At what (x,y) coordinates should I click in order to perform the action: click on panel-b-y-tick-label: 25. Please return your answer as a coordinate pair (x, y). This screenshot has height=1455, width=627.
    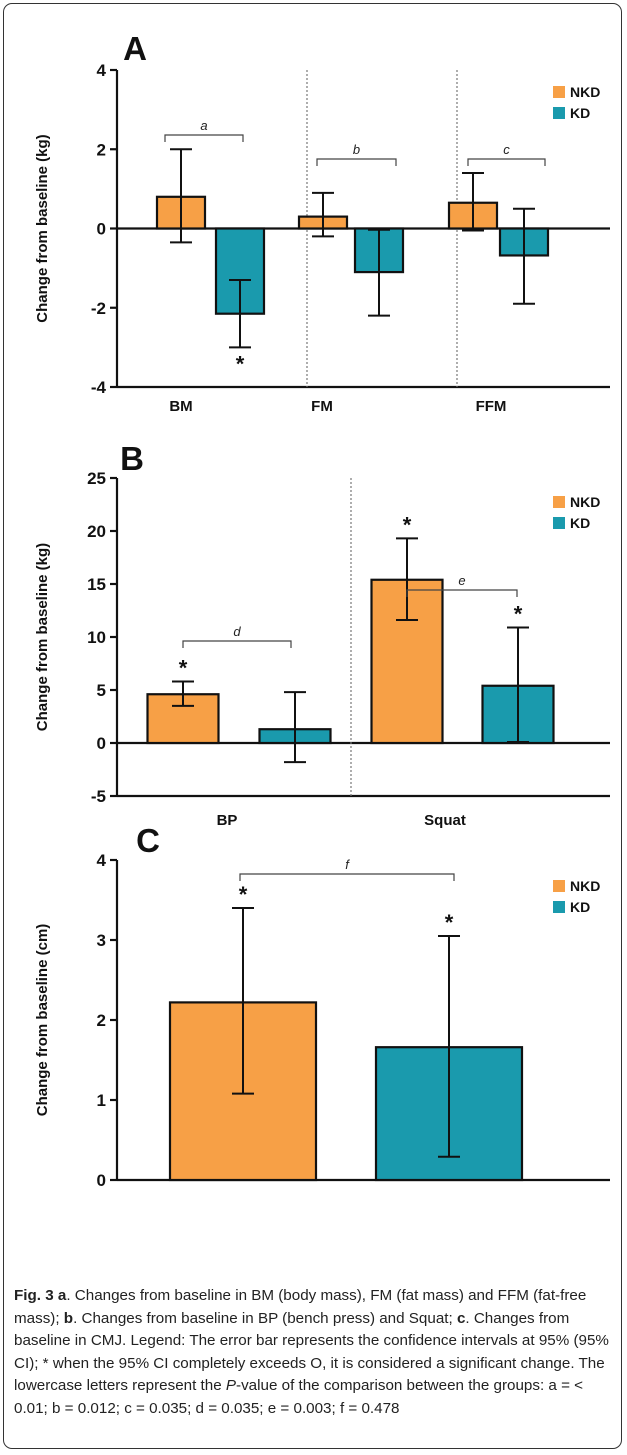
    Looking at the image, I should click on (96, 478).